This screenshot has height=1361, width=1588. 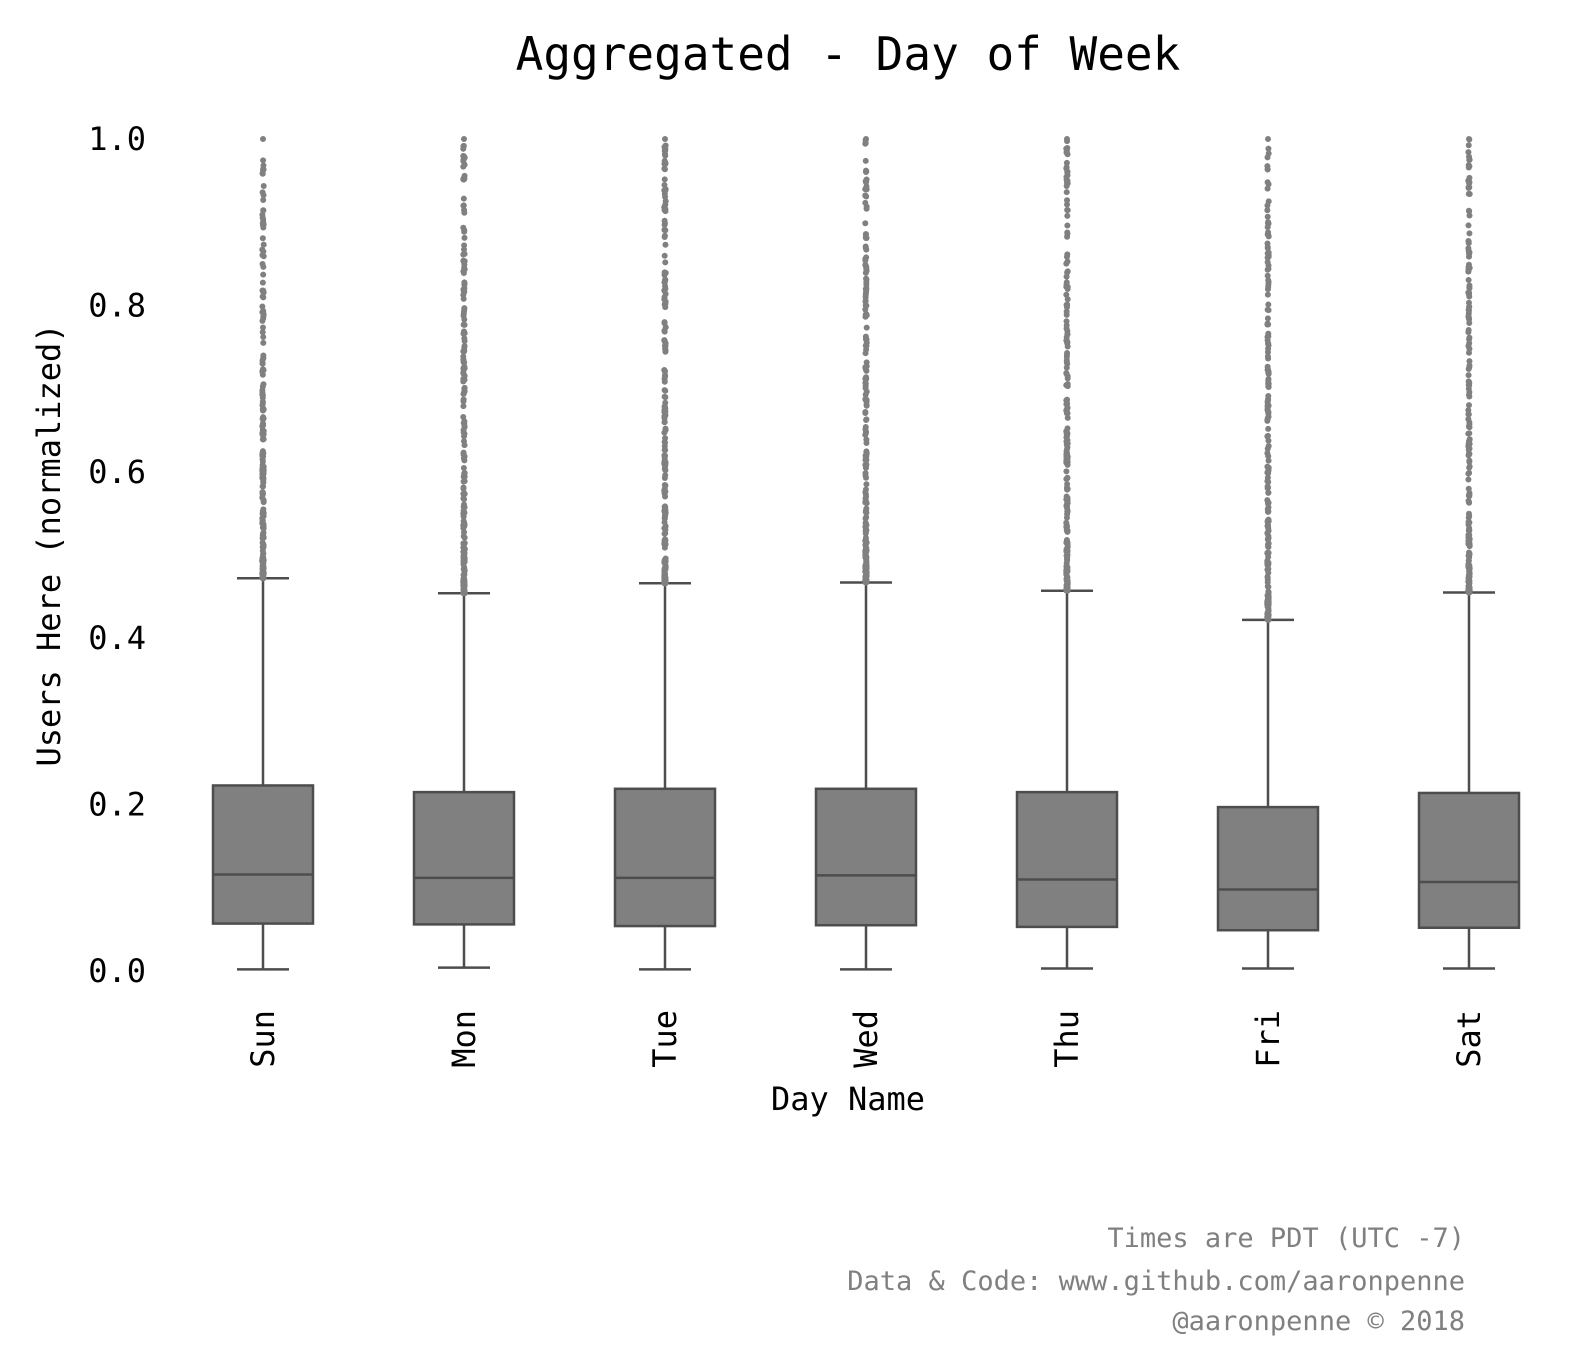 What do you see at coordinates (665, 1039) in the screenshot?
I see `x-tick-label: Tue` at bounding box center [665, 1039].